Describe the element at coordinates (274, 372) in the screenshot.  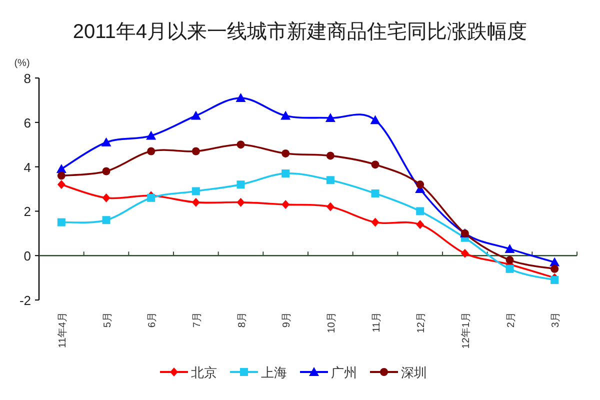
I see `legend-label: 上海` at that location.